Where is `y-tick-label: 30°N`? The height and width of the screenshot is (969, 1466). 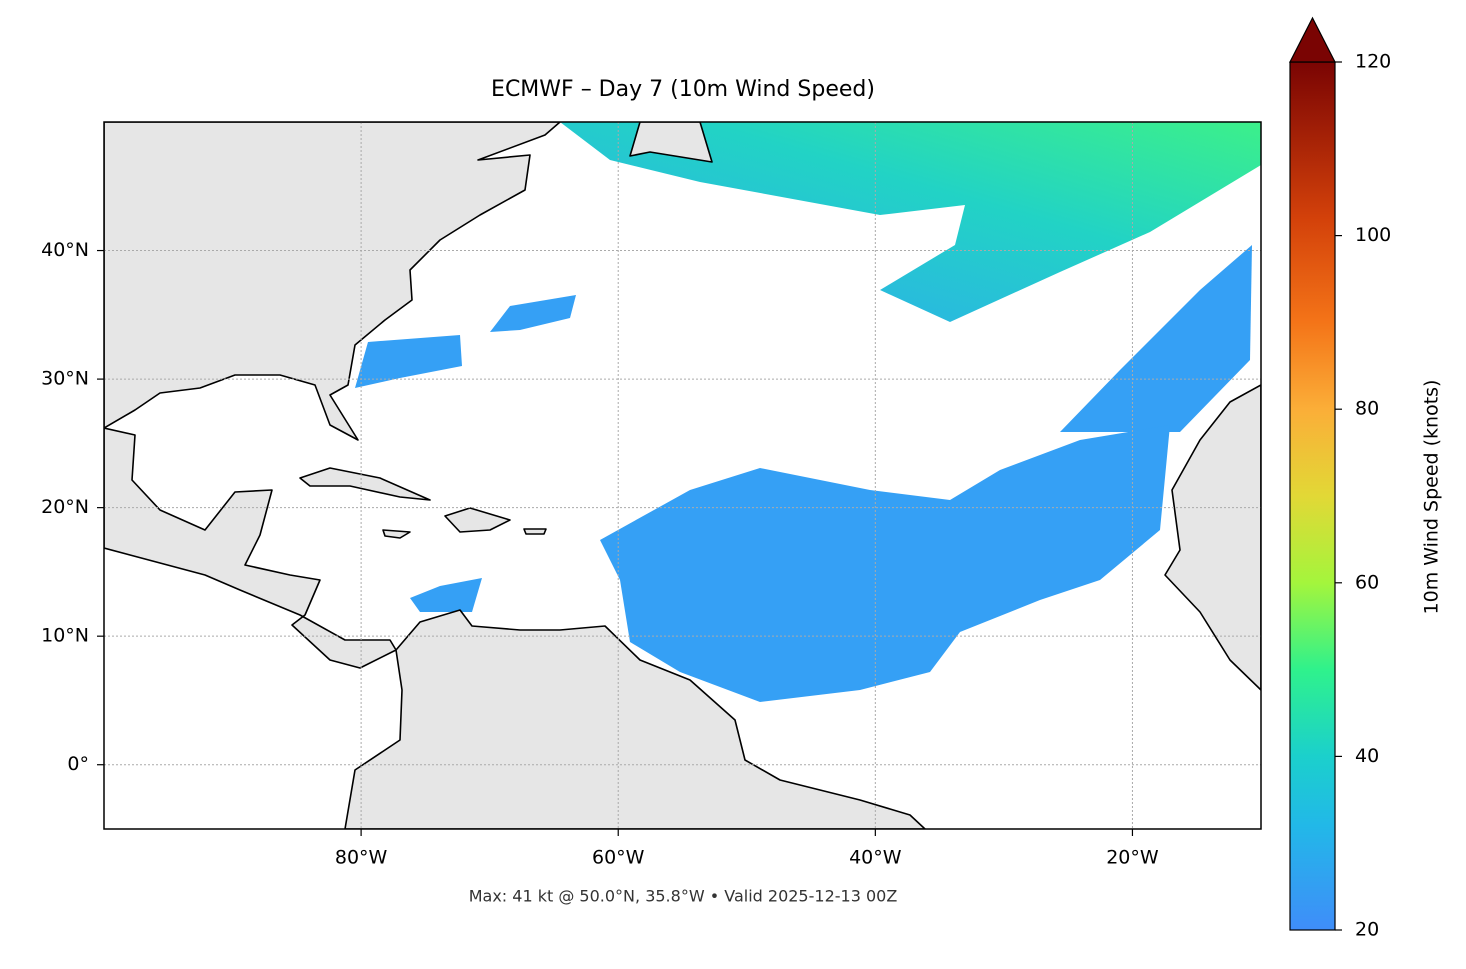
y-tick-label: 30°N is located at coordinates (65, 379).